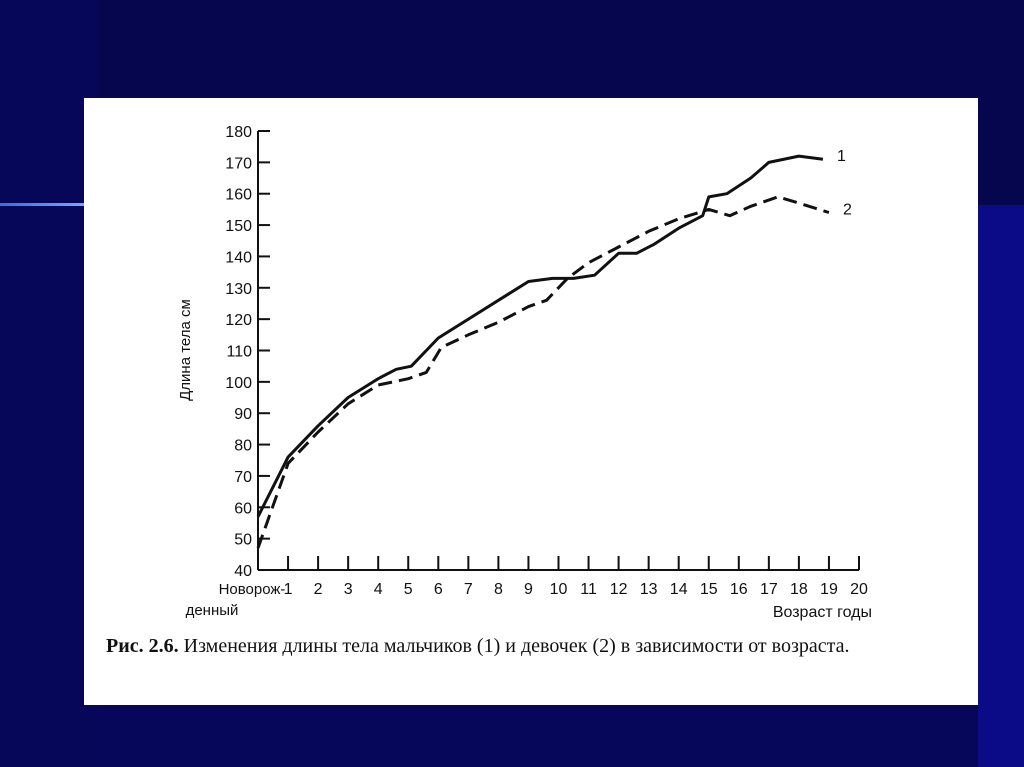 This screenshot has width=1024, height=767. Describe the element at coordinates (238, 289) in the screenshot. I see `y-tick-label: 130` at that location.